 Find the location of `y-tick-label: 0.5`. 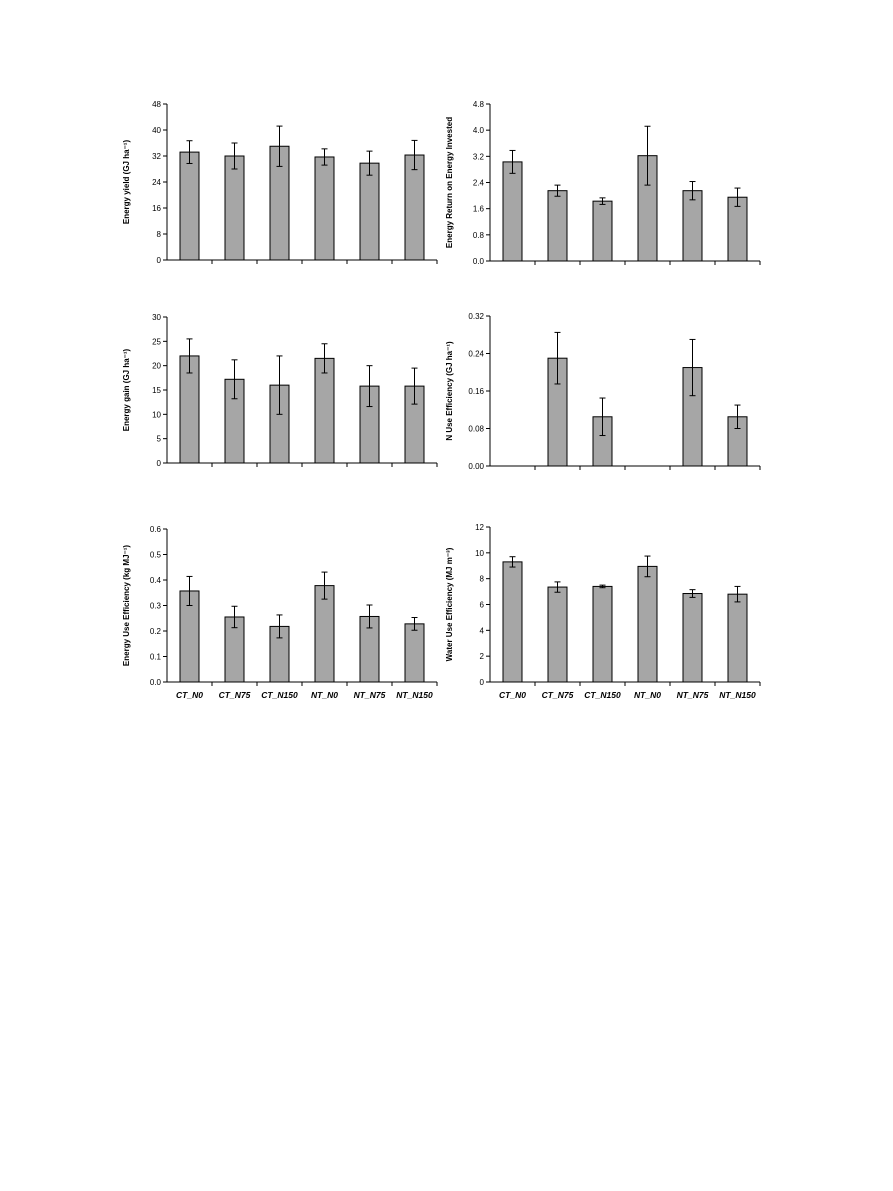

y-tick-label: 0.5 is located at coordinates (156, 555).